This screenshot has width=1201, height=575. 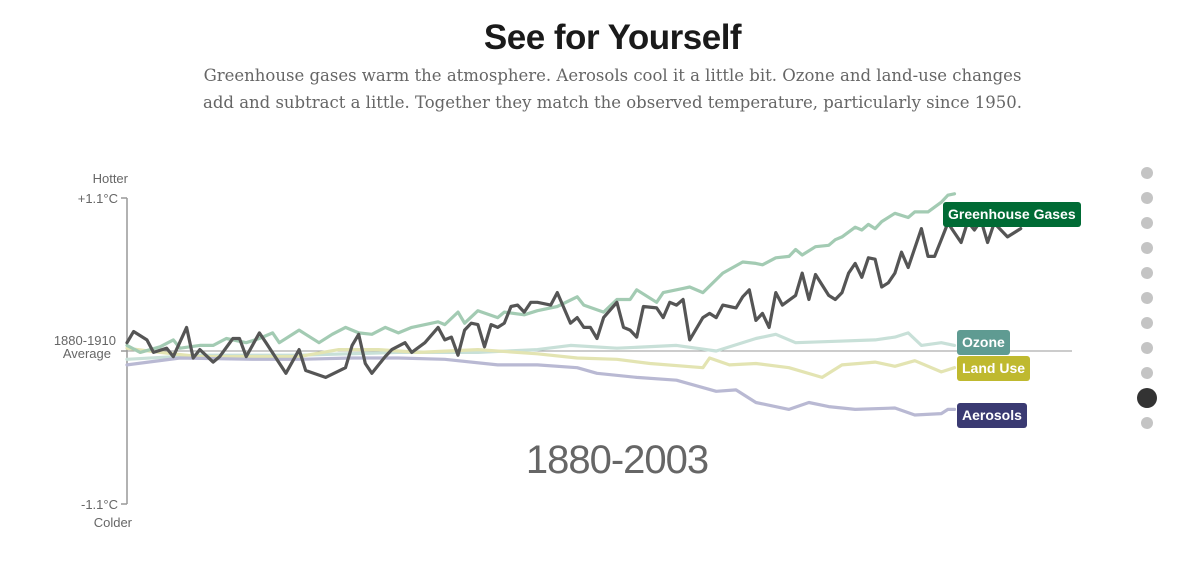 What do you see at coordinates (992, 415) in the screenshot?
I see `legend-aerosols: Aerosols` at bounding box center [992, 415].